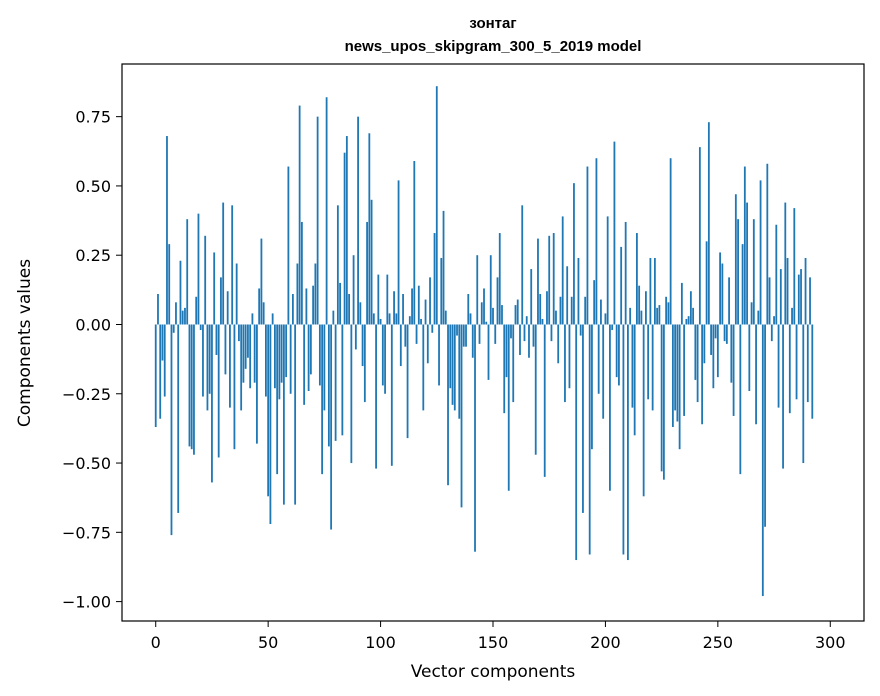 The height and width of the screenshot is (696, 880). What do you see at coordinates (86, 602) in the screenshot?
I see `y-tick-label-0: −1.00` at bounding box center [86, 602].